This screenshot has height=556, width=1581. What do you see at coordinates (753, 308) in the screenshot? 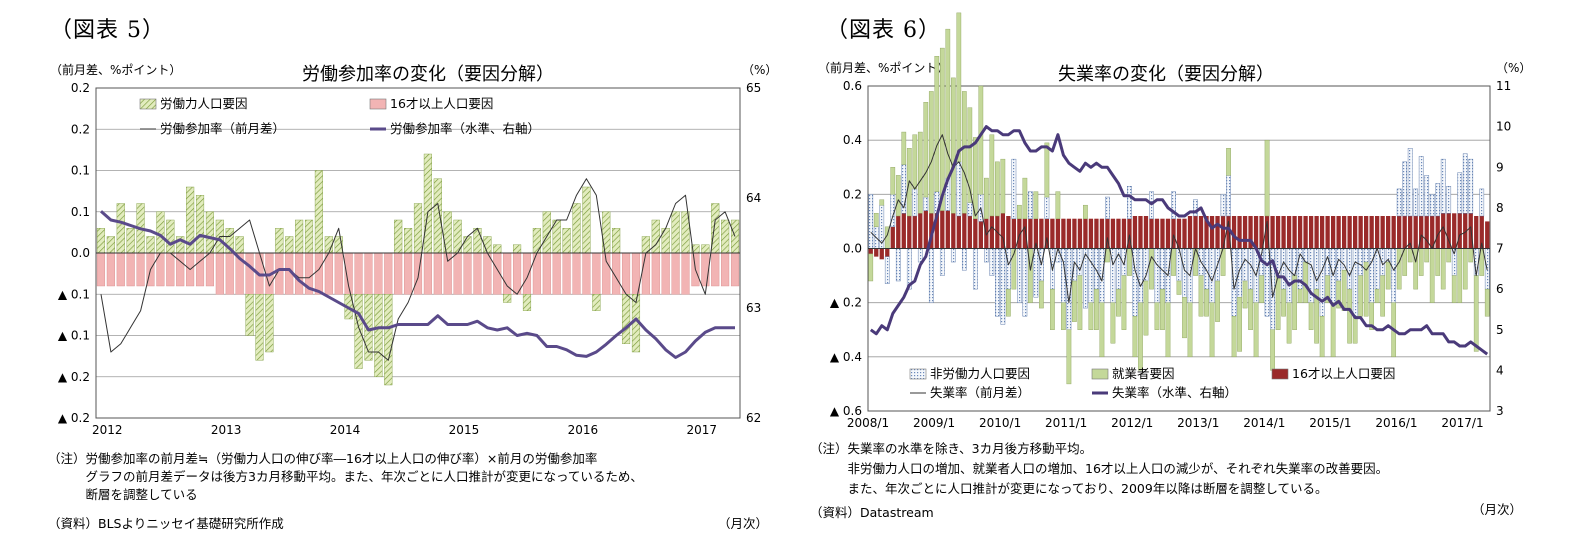
I see `right-tick-label: 63` at bounding box center [753, 308].